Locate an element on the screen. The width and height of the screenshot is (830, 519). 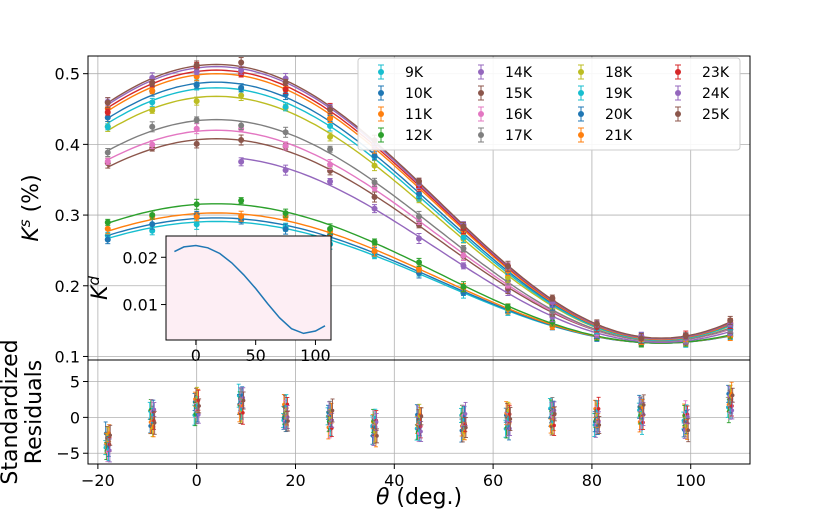
x-axis-label: θ (deg.) is located at coordinates (419, 497).